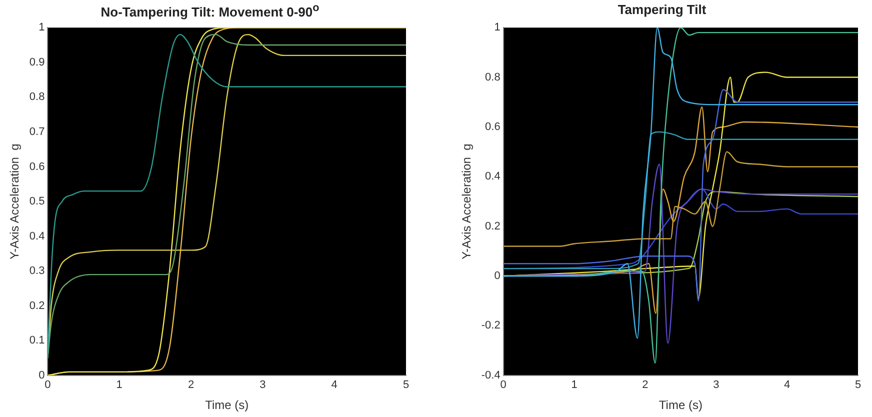 The height and width of the screenshot is (417, 872). Describe the element at coordinates (490, 375) in the screenshot. I see `y-tick-label: -0.4` at that location.